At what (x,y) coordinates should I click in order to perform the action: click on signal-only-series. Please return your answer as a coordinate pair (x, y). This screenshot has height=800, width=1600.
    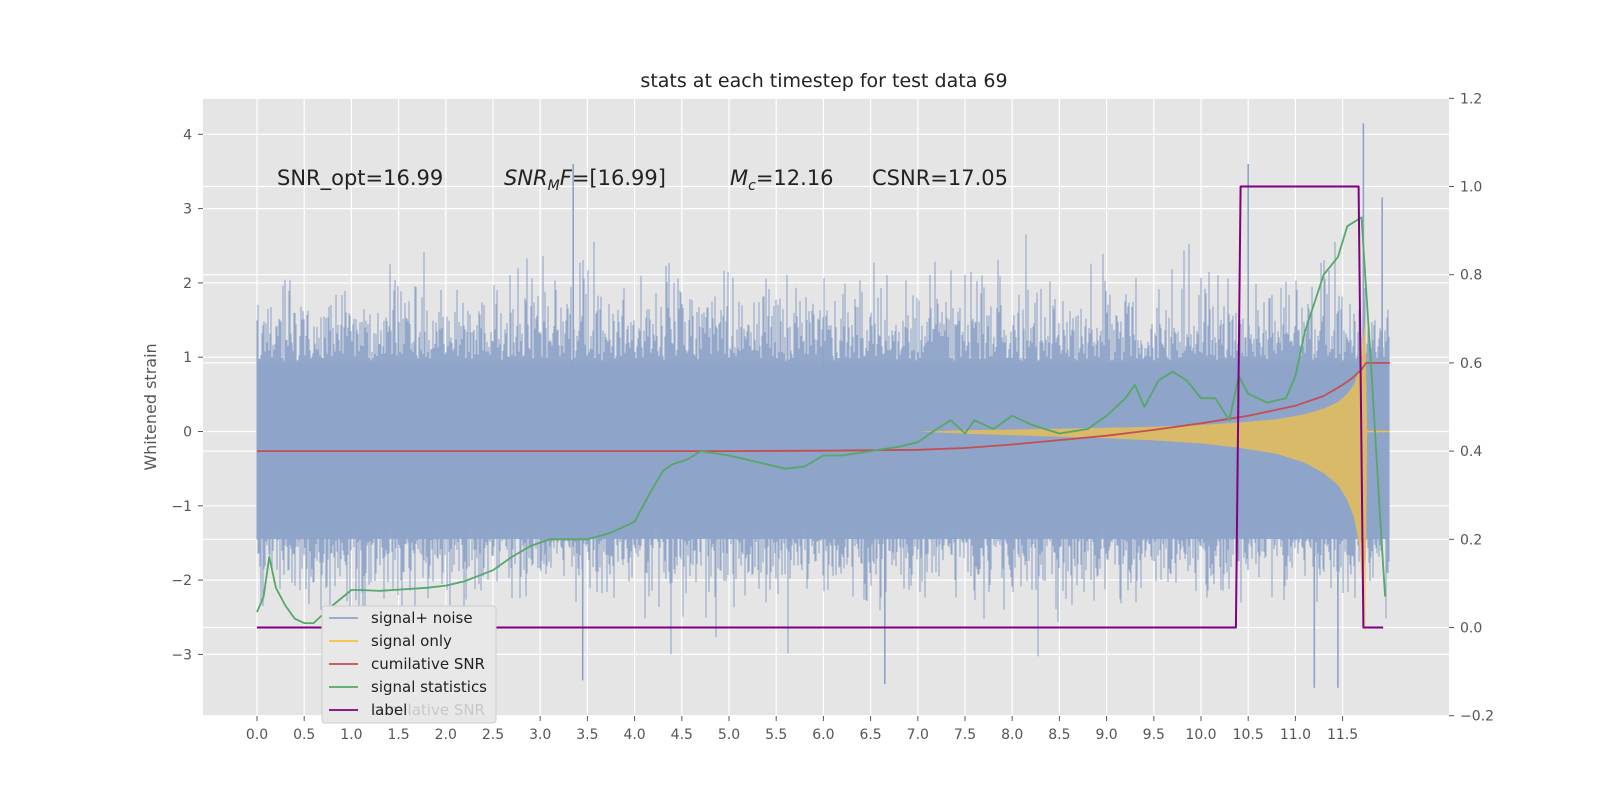
    Looking at the image, I should click on (1153, 477).